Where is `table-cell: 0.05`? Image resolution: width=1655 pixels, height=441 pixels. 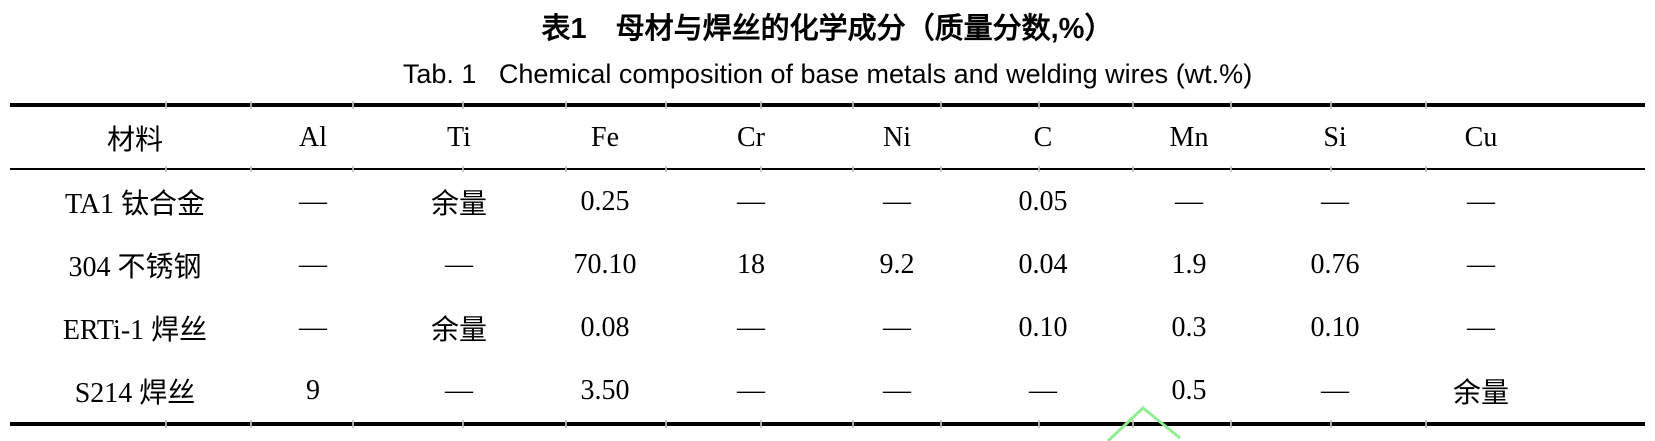
table-cell: 0.05 is located at coordinates (1043, 201).